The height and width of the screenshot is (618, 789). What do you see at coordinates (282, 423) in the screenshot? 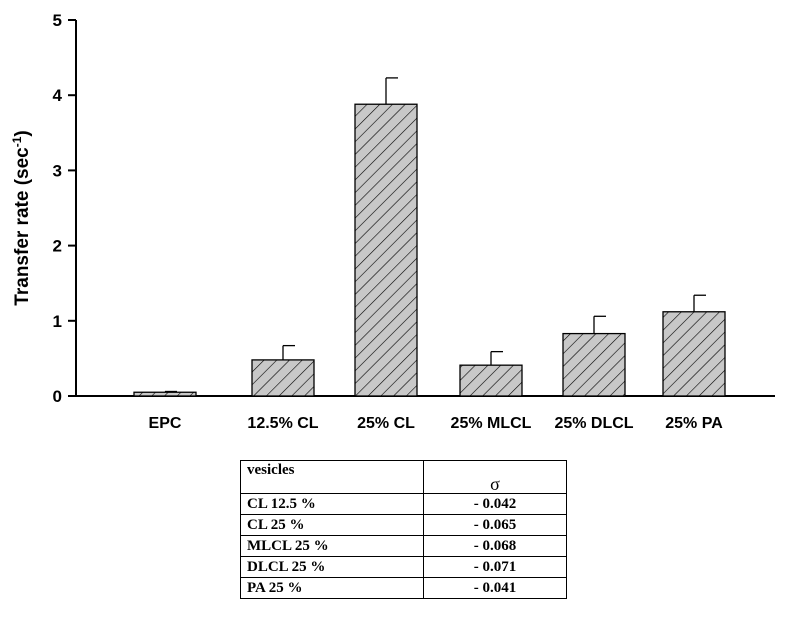
I see `x-tick-label: 12.5% CL` at bounding box center [282, 423].